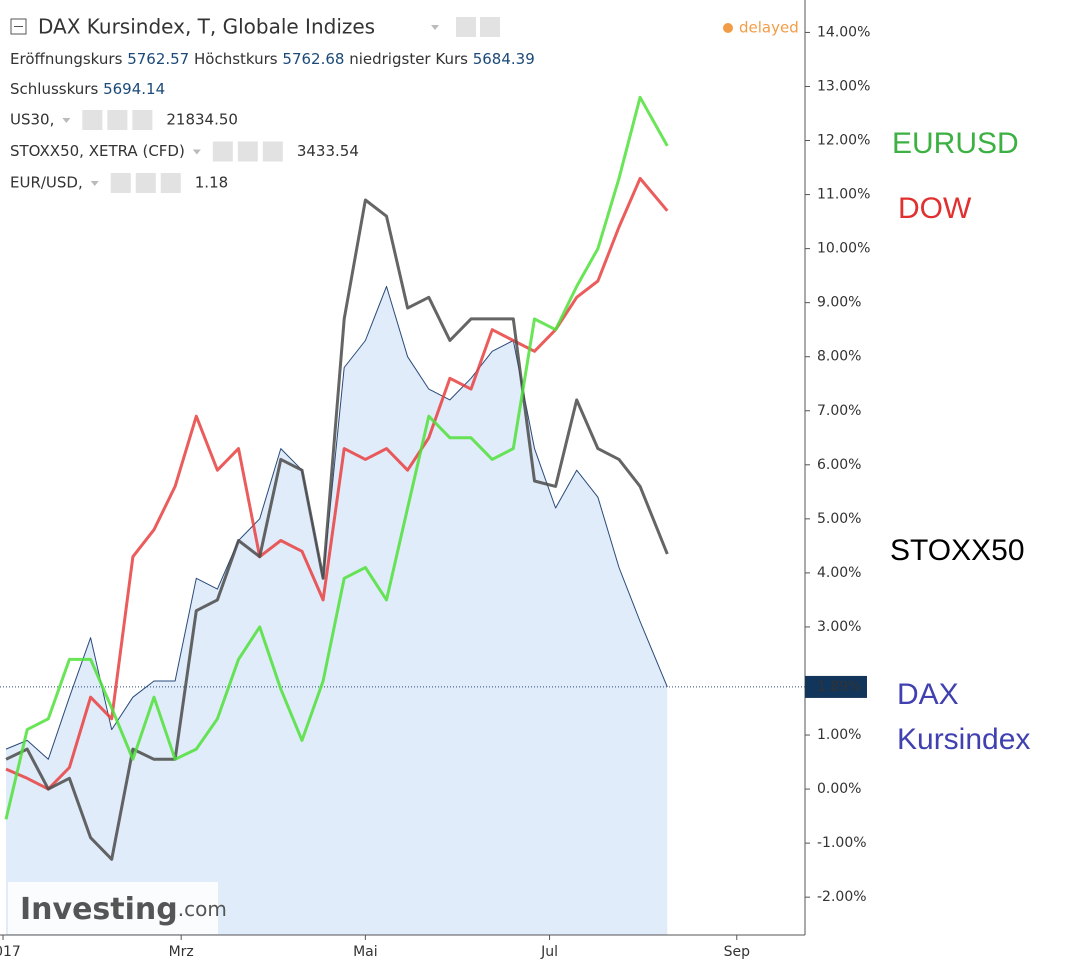 The height and width of the screenshot is (964, 1076). What do you see at coordinates (928, 694) in the screenshot?
I see `annotation: DAX` at bounding box center [928, 694].